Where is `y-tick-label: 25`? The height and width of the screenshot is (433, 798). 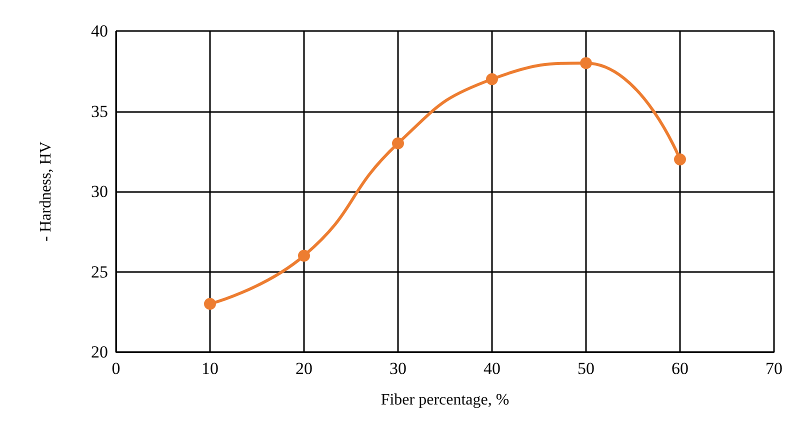 y-tick-label: 25 is located at coordinates (99, 272).